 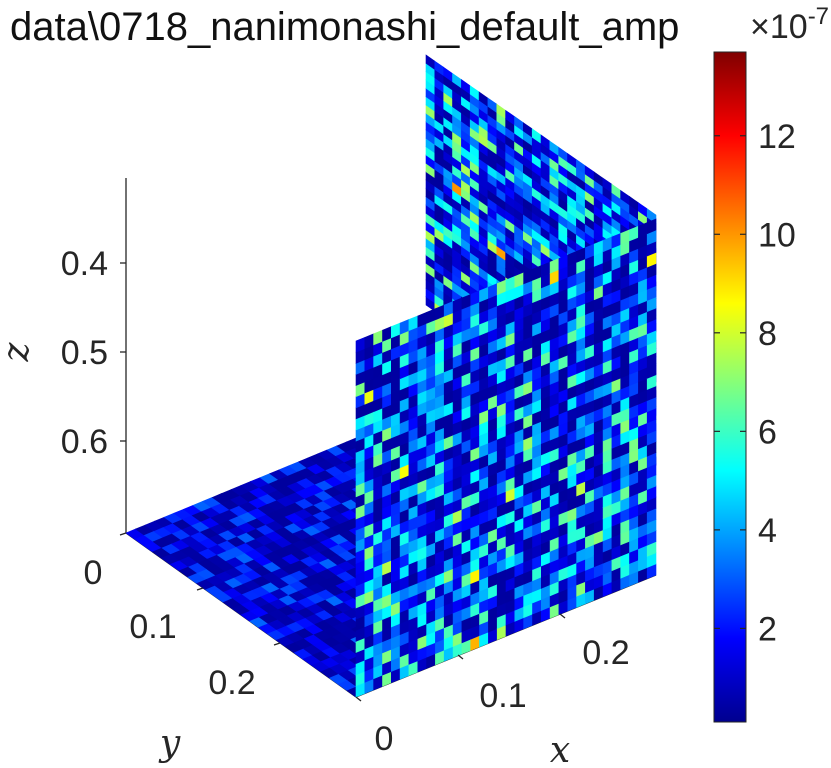 I want to click on chart-title: data\0718_nanimonashi_default_amp, so click(x=344, y=27).